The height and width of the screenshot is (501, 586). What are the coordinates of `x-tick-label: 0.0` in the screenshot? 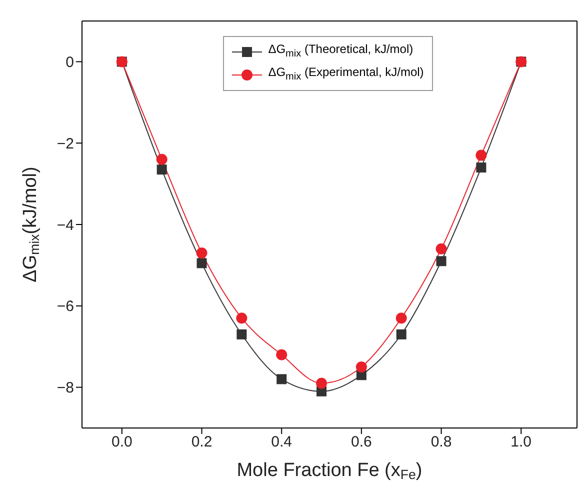 It's located at (121, 442).